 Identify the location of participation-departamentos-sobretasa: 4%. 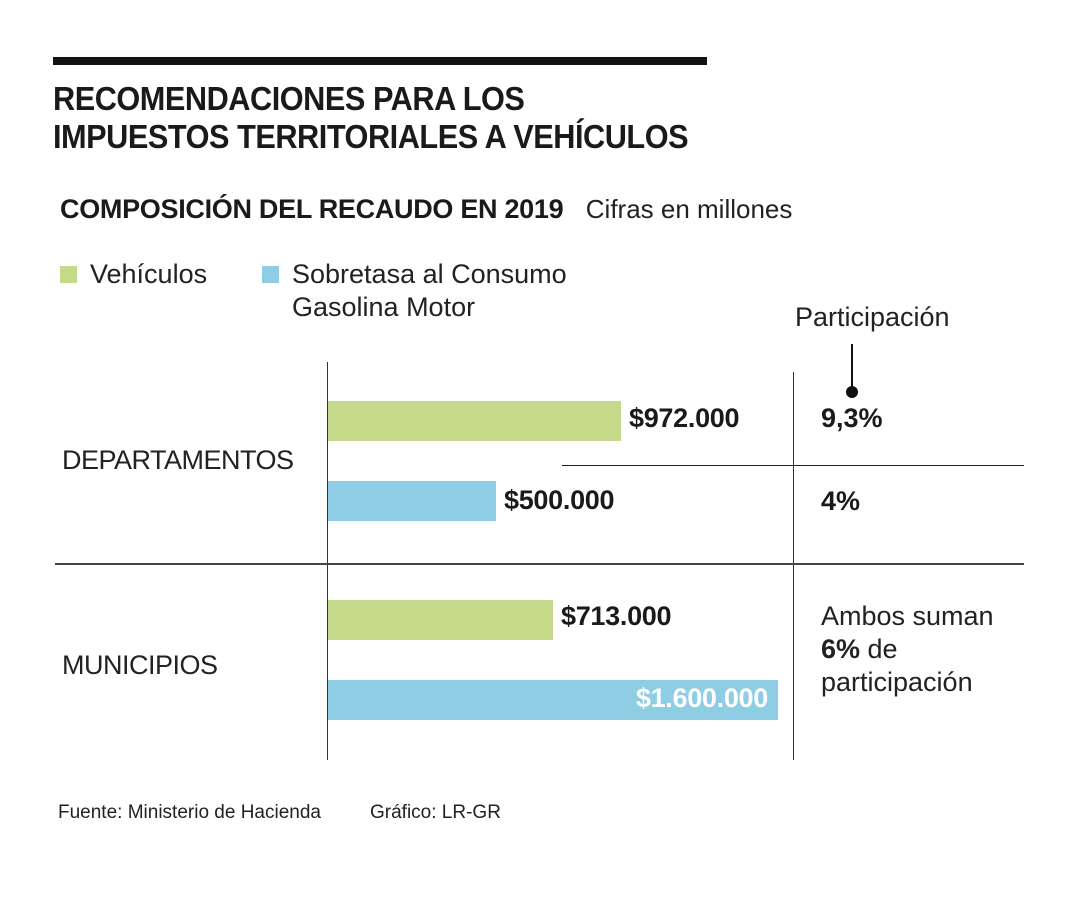
(841, 501).